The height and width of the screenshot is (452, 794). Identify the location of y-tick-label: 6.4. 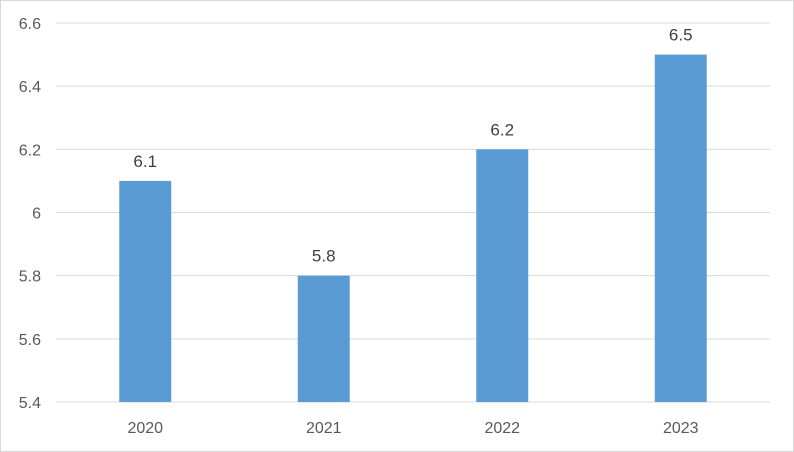
(30, 87).